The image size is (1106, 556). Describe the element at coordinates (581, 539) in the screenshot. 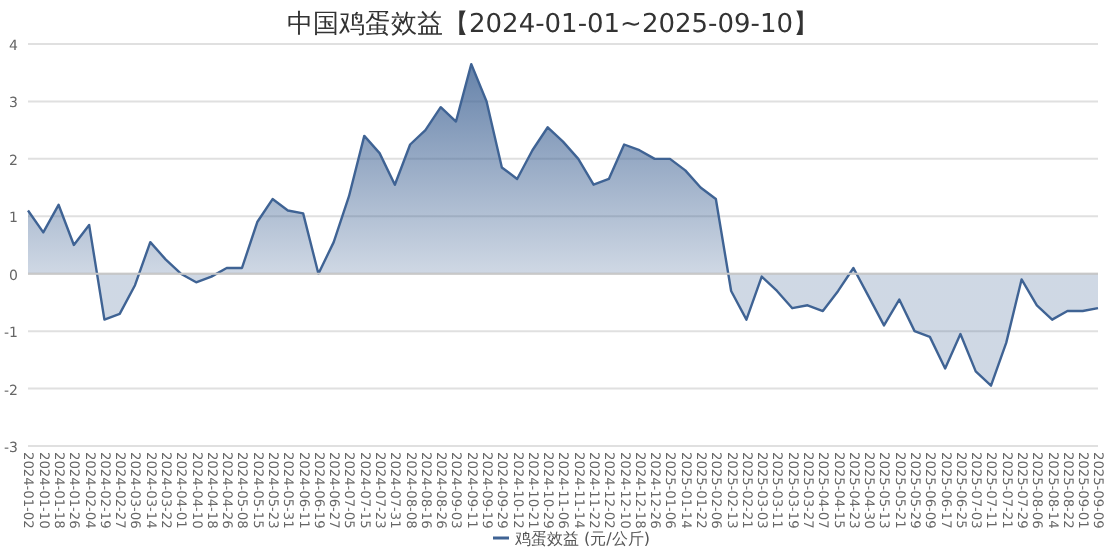

I see `legend-label: 鸡蛋效益 (元/公斤)` at that location.